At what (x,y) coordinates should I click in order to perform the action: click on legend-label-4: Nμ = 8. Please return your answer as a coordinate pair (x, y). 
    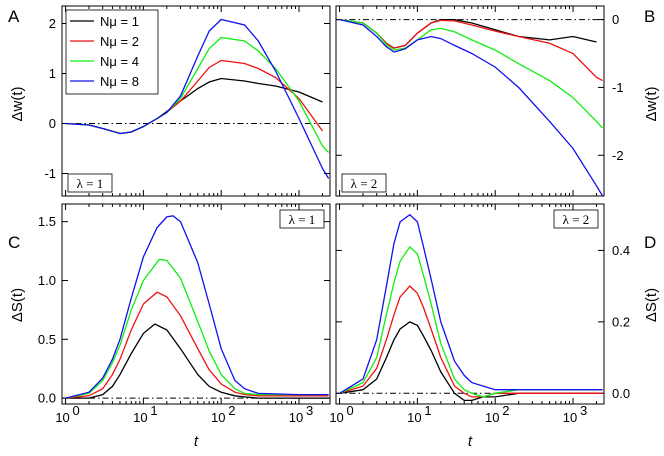
    Looking at the image, I should click on (119, 81).